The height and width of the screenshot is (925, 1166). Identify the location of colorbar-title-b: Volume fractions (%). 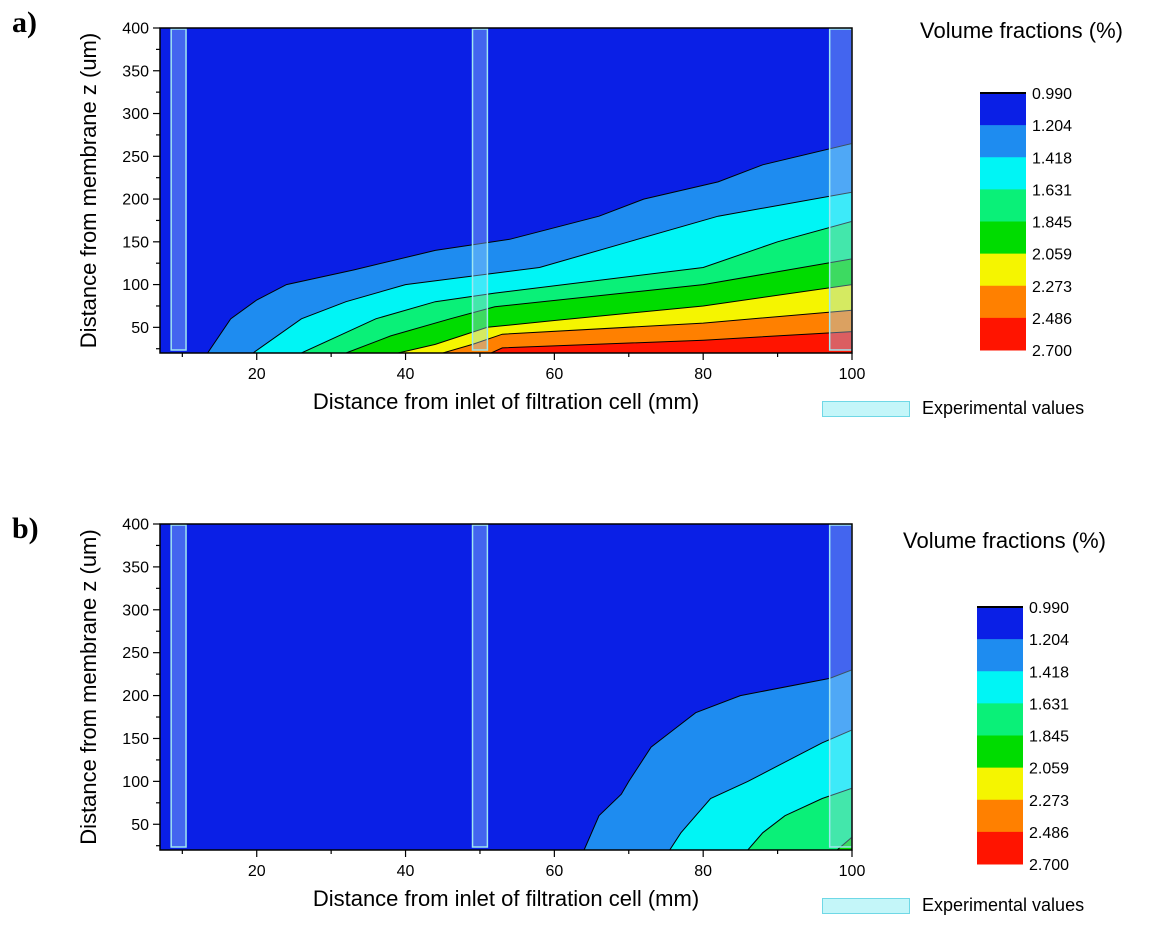
(1004, 541).